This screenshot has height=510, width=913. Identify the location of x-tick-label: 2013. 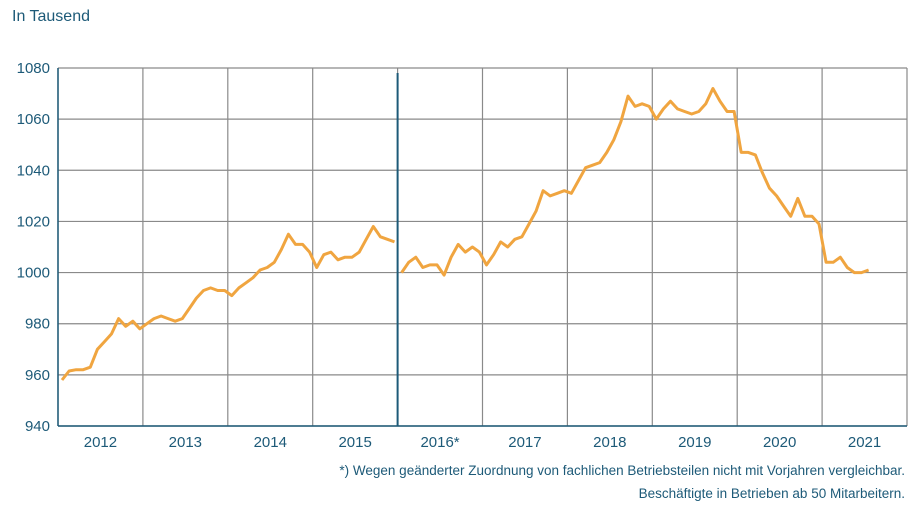
(185, 442).